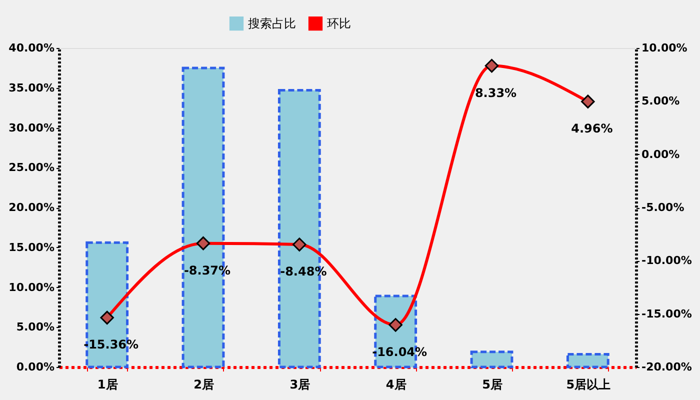  Describe the element at coordinates (31, 48) in the screenshot. I see `y-tick-label: 40.00%` at that location.